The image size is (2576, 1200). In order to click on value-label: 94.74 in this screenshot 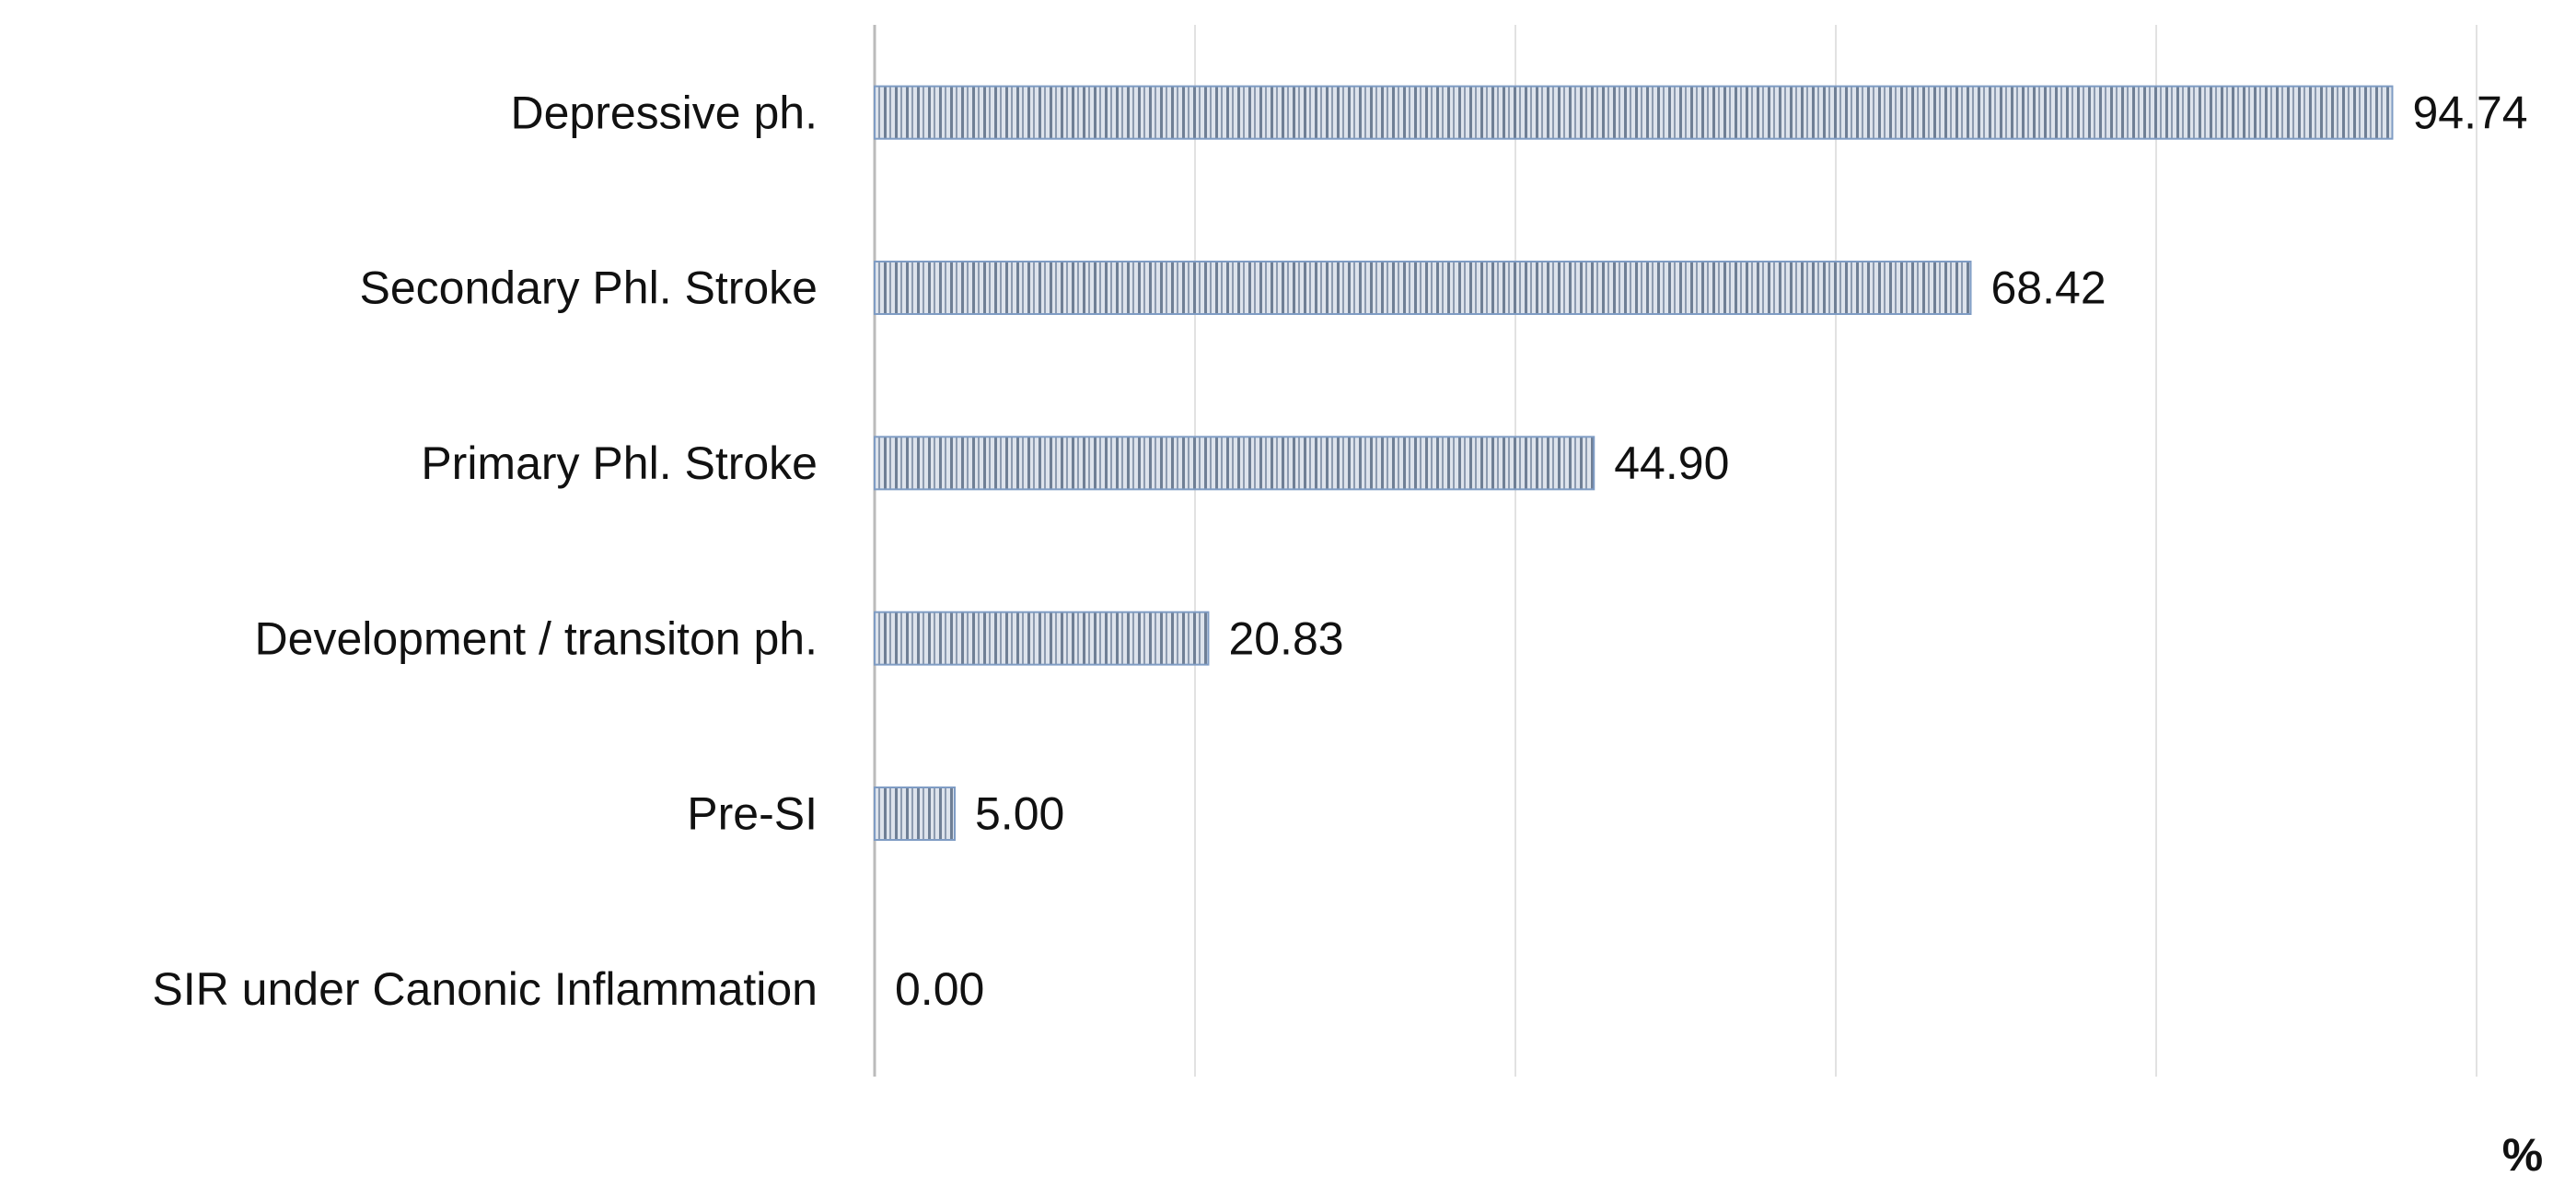, I will do `click(2469, 113)`.